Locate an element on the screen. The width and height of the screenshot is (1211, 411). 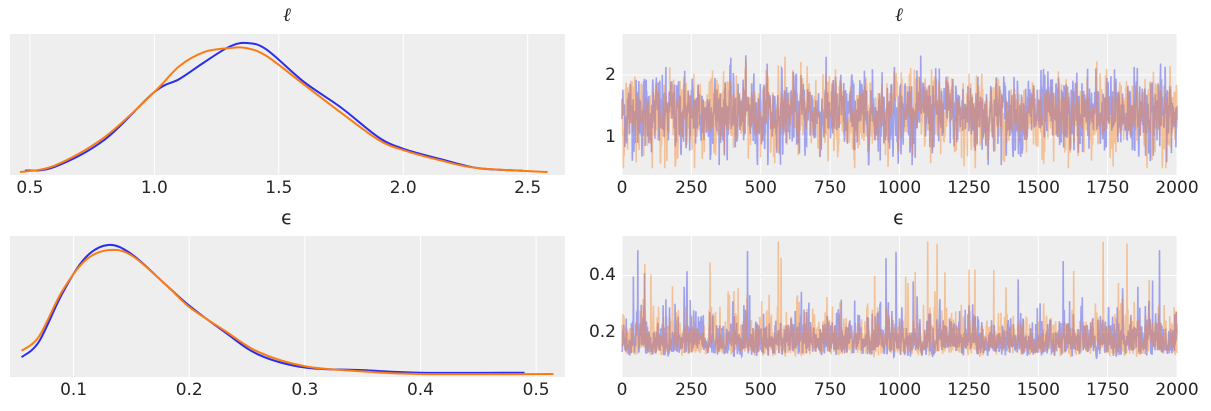
x-tick-label: 0.2 is located at coordinates (189, 390).